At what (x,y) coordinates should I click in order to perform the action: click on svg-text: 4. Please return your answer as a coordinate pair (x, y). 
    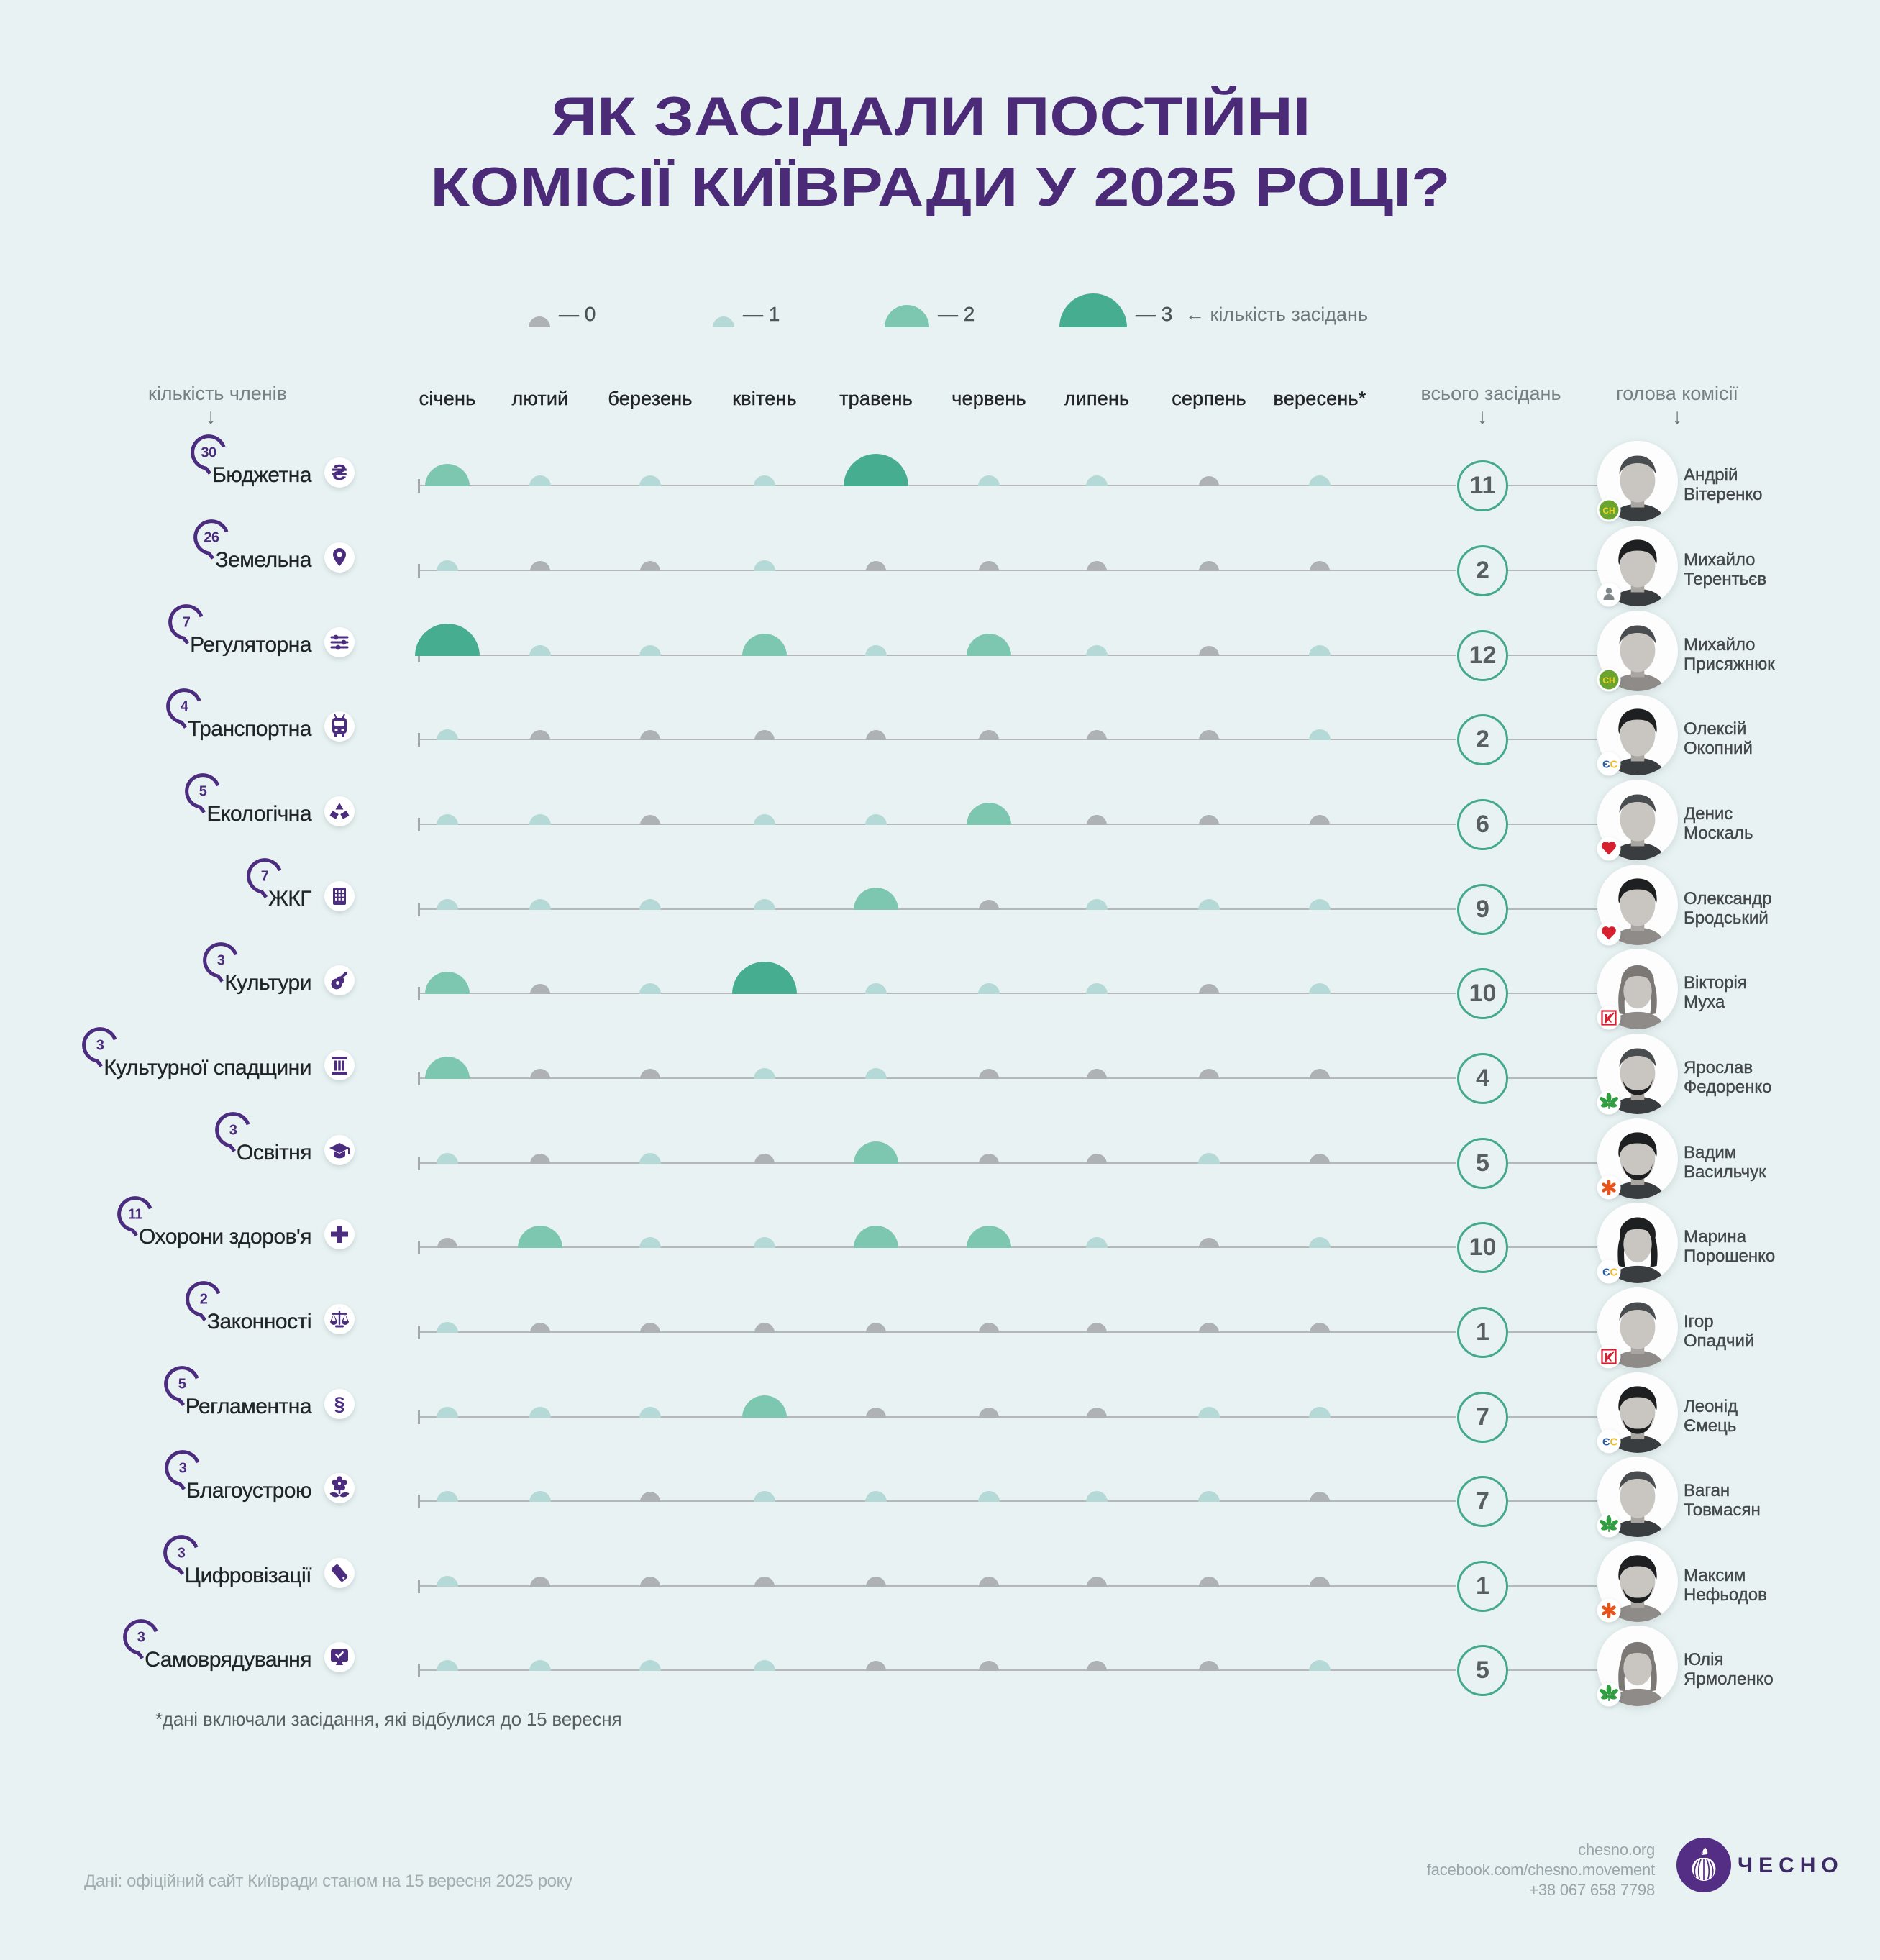
    Looking at the image, I should click on (185, 707).